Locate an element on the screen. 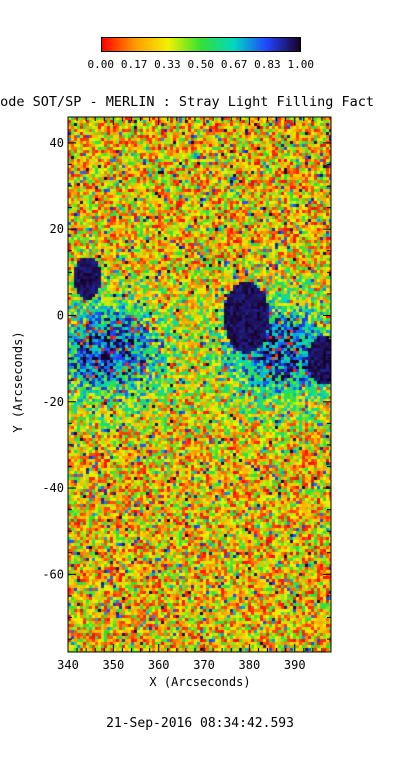 This screenshot has height=768, width=400. colorbar-tick-label: 0.50 is located at coordinates (201, 64).